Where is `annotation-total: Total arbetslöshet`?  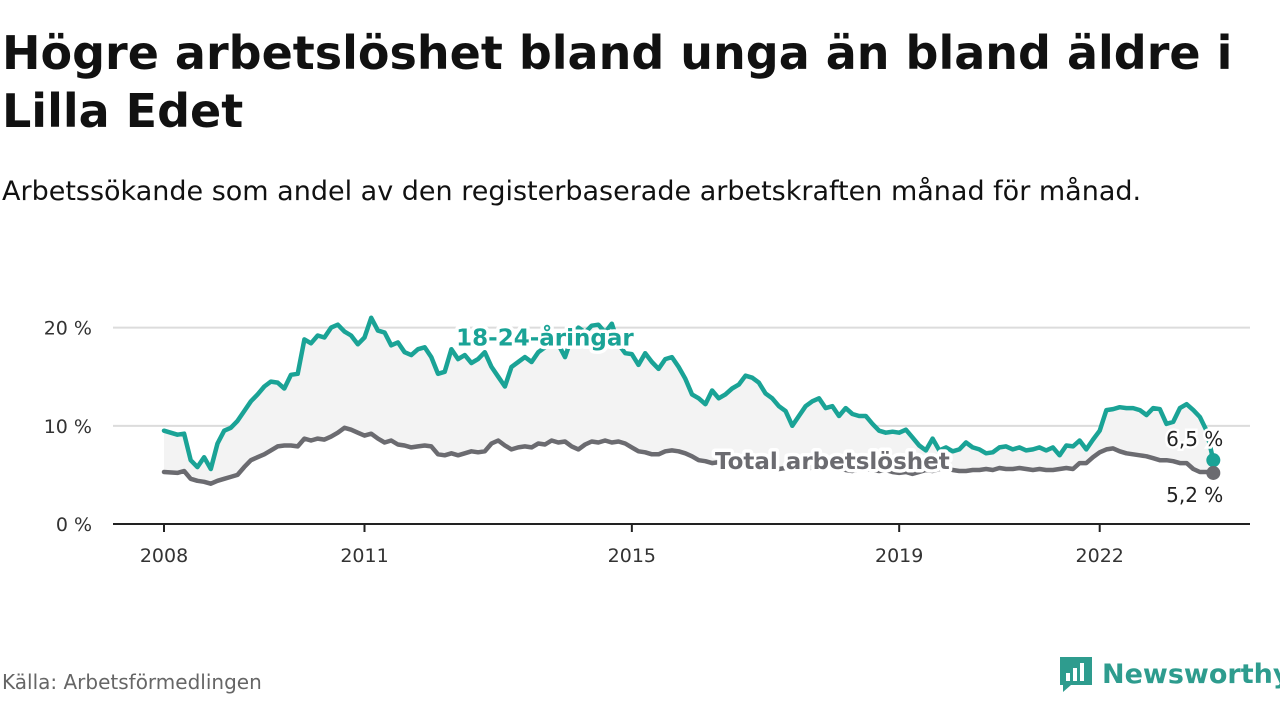
annotation-total: Total arbetslöshet is located at coordinates (832, 462).